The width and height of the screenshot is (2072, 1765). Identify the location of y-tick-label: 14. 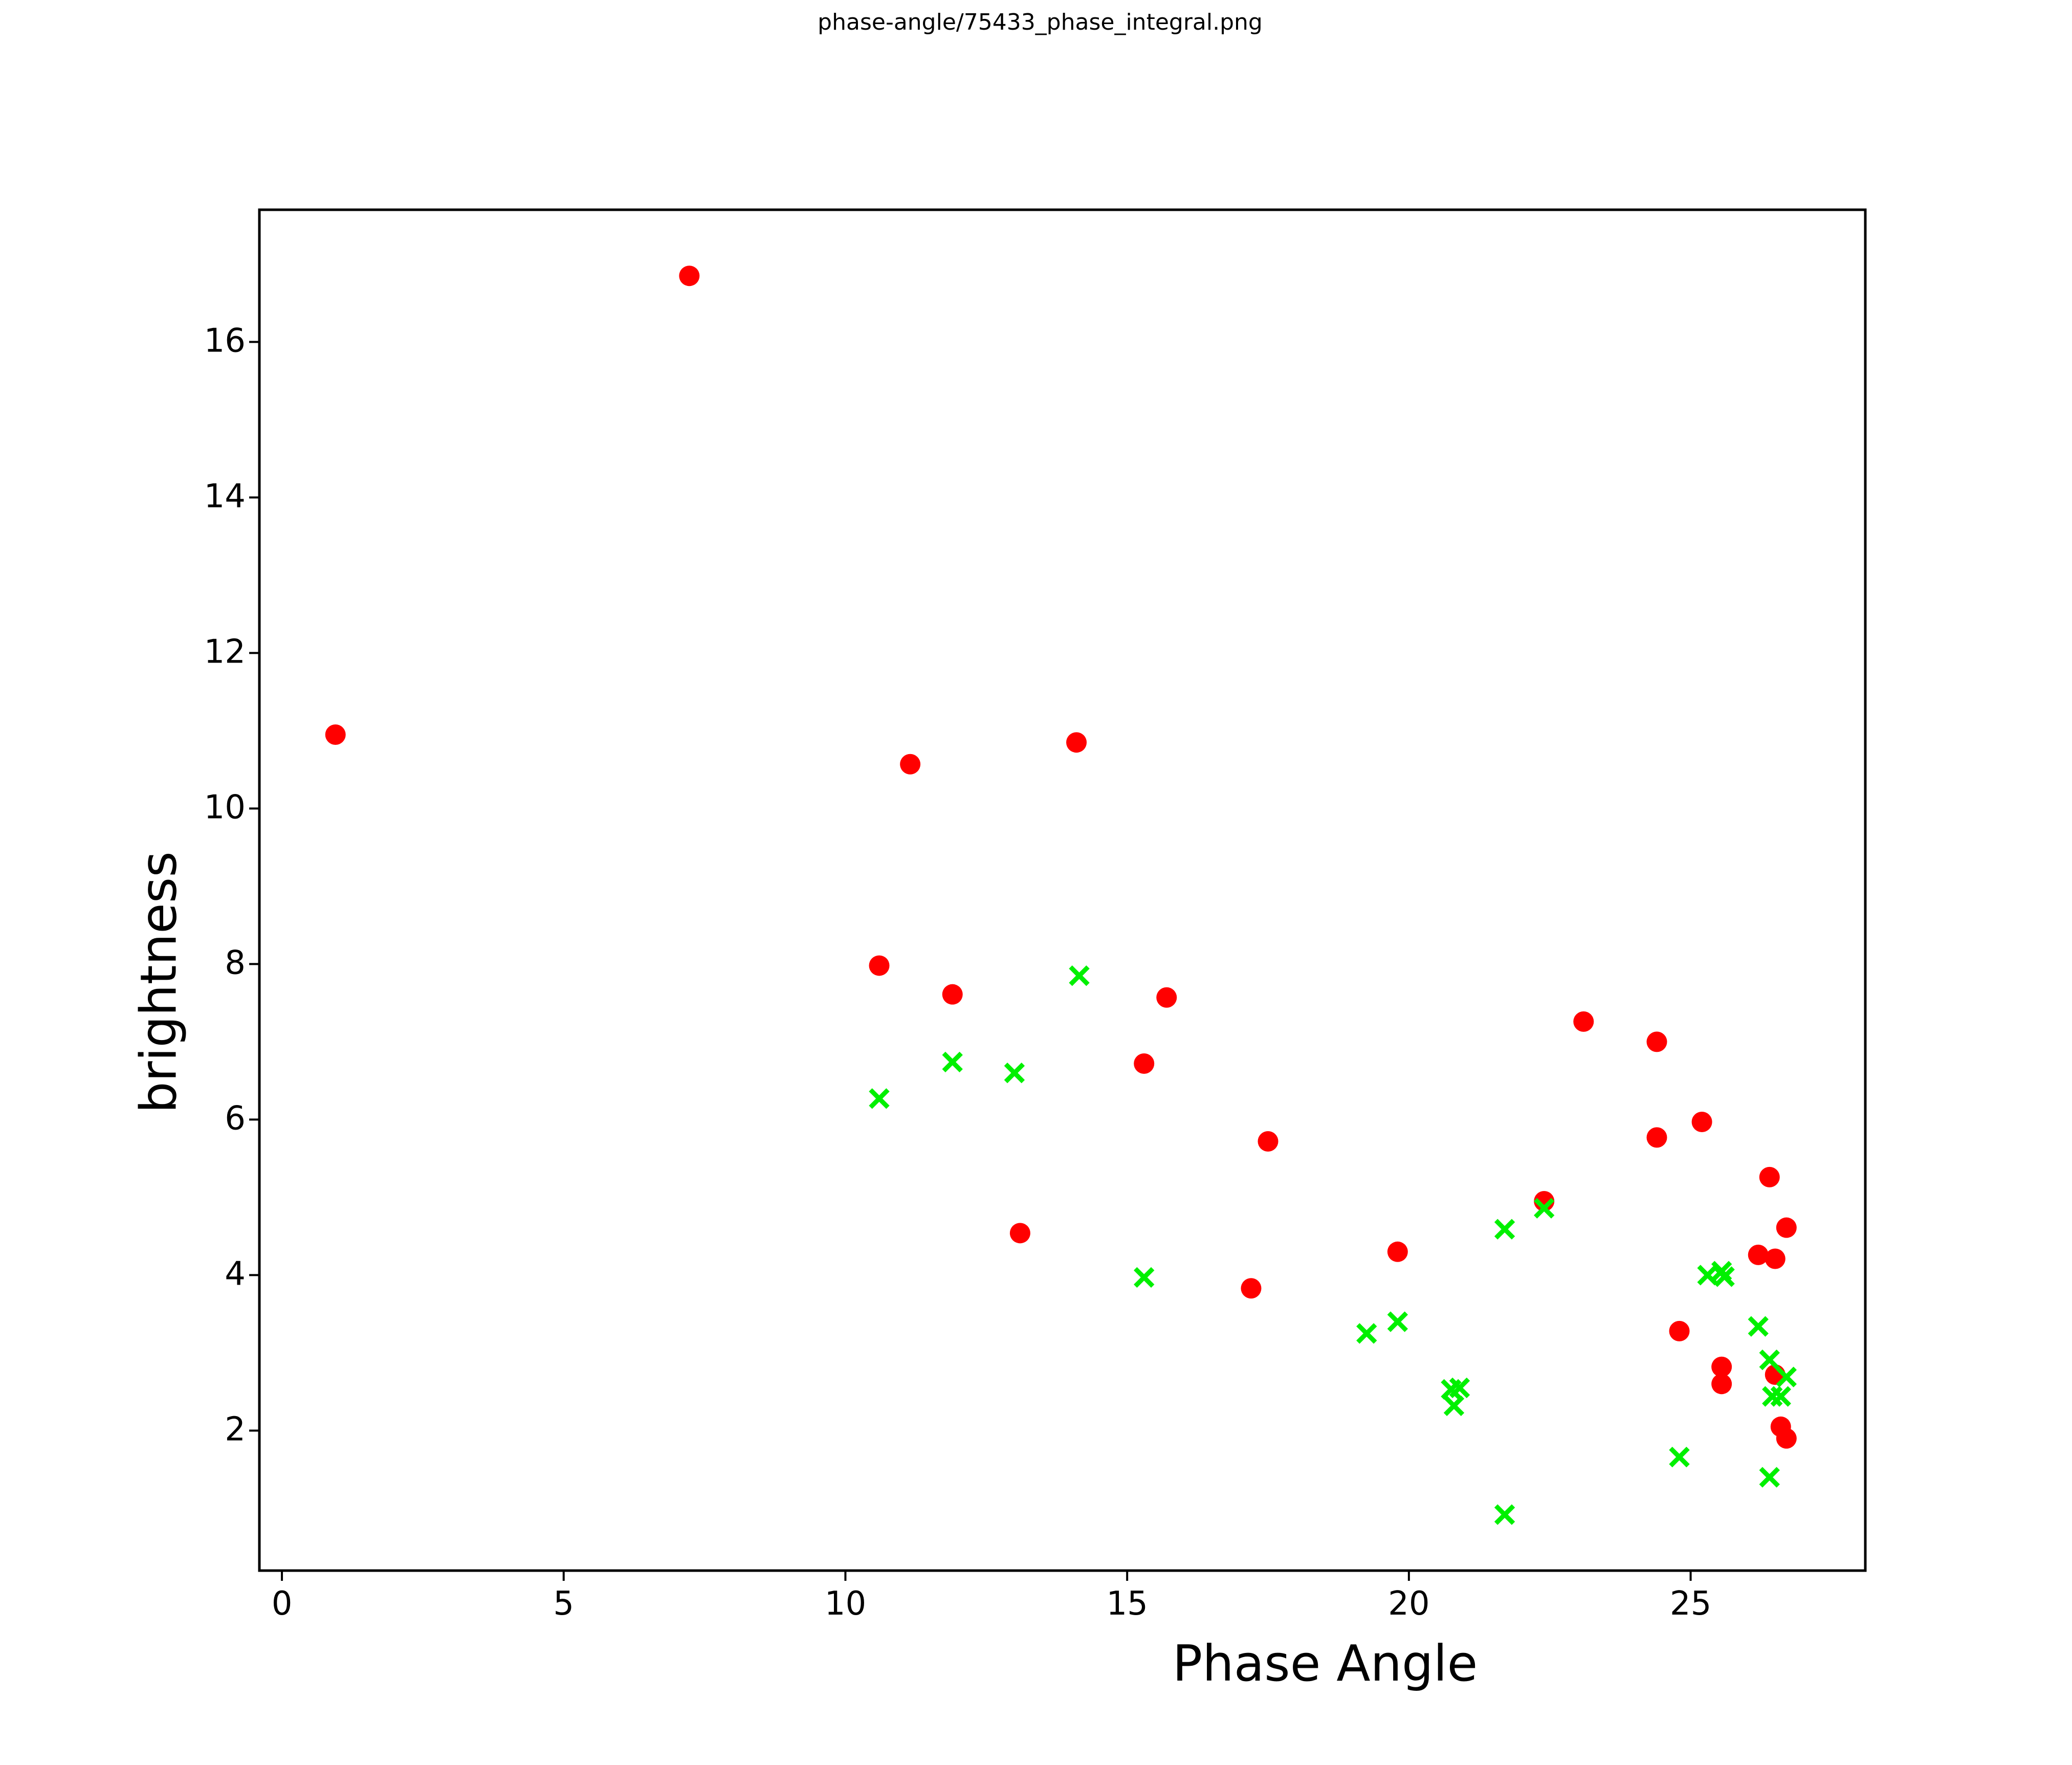
(225, 497).